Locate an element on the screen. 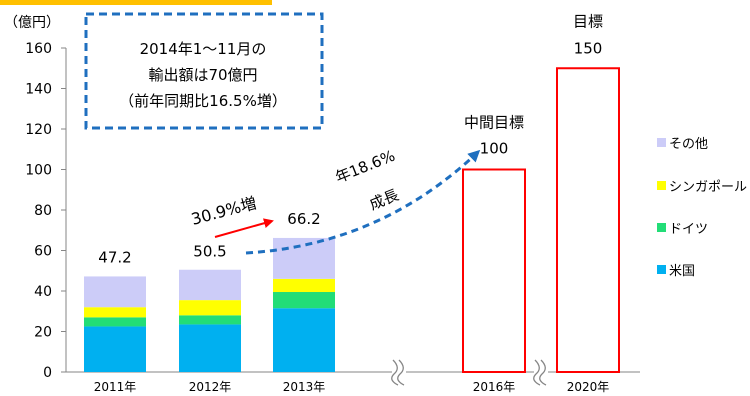 The image size is (750, 396). growth-red-label: 30.9%増 is located at coordinates (223, 211).